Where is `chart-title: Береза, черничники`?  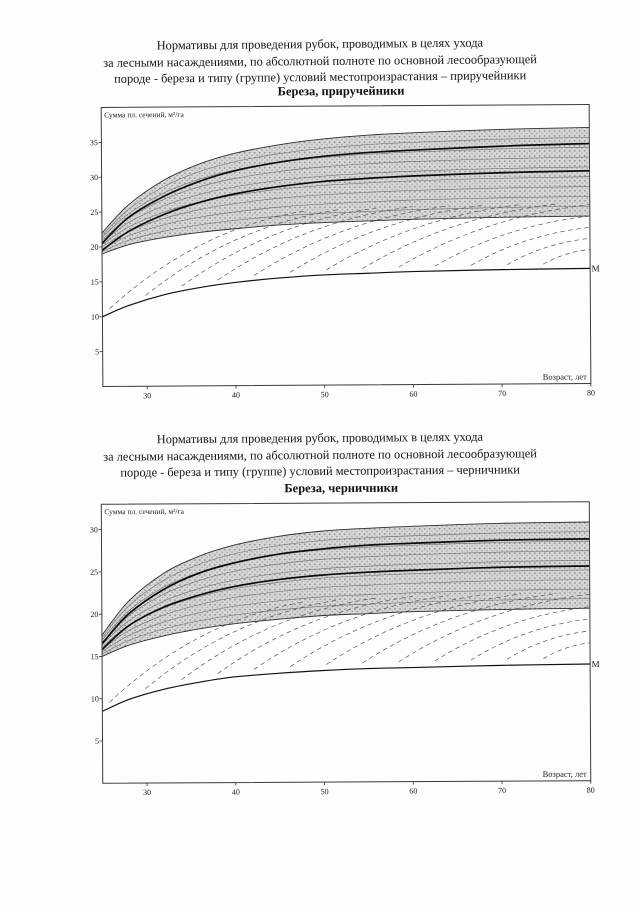 chart-title: Береза, черничники is located at coordinates (341, 488).